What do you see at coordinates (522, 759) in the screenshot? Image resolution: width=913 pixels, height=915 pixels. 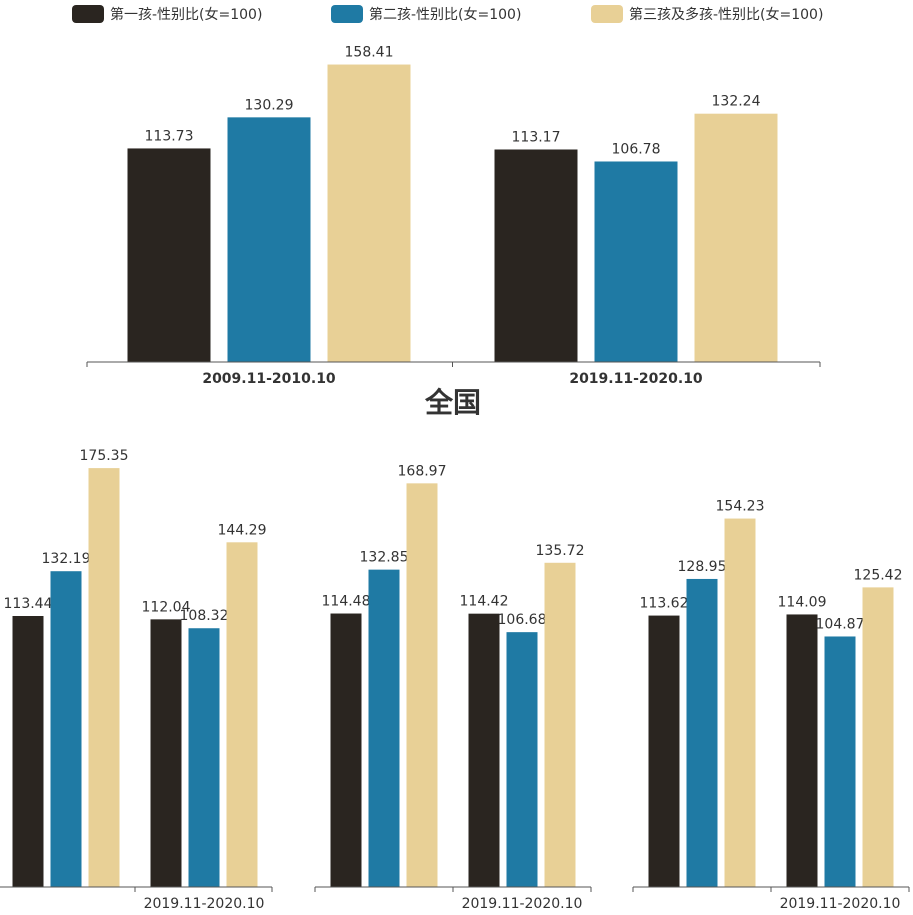 I see `bar-chart3-cat2-series2` at bounding box center [522, 759].